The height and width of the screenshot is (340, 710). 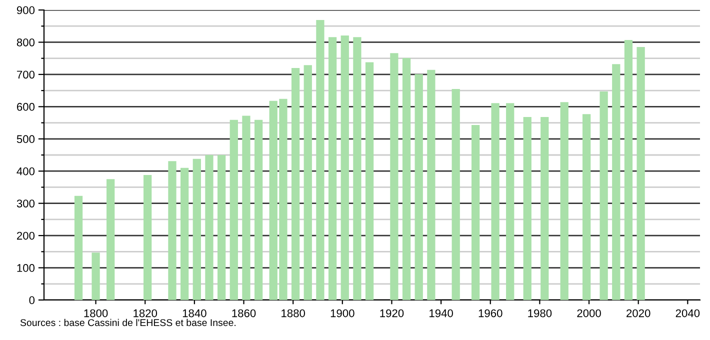 What do you see at coordinates (26, 74) in the screenshot?
I see `y-tick-label: 700` at bounding box center [26, 74].